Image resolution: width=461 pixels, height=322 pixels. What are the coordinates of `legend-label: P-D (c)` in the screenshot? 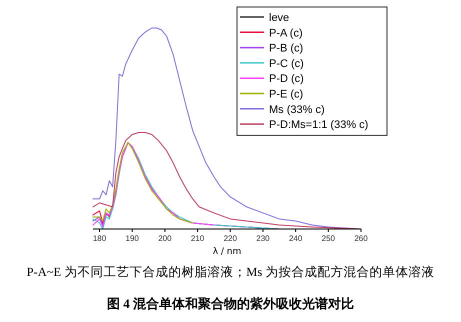 It's located at (286, 79).